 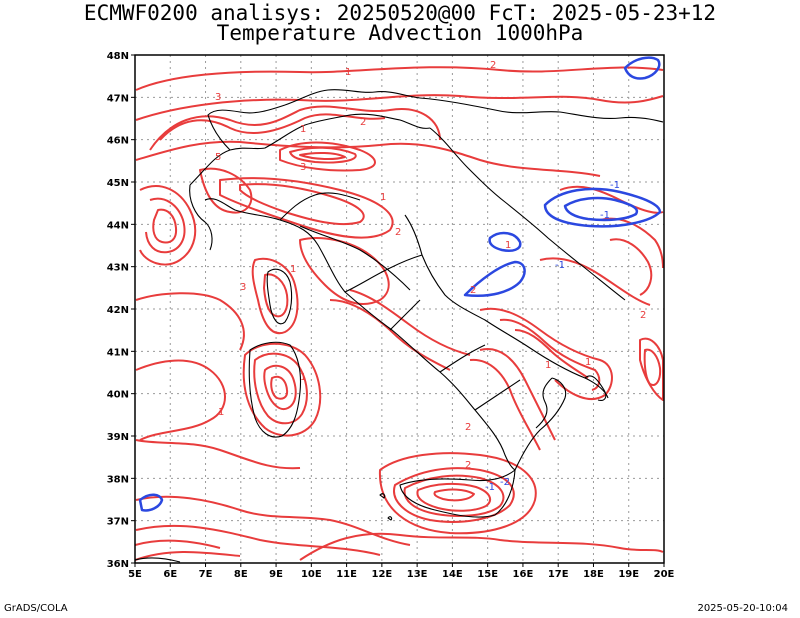 What do you see at coordinates (381, 574) in the screenshot?
I see `lon-tick-label: 12E` at bounding box center [381, 574].